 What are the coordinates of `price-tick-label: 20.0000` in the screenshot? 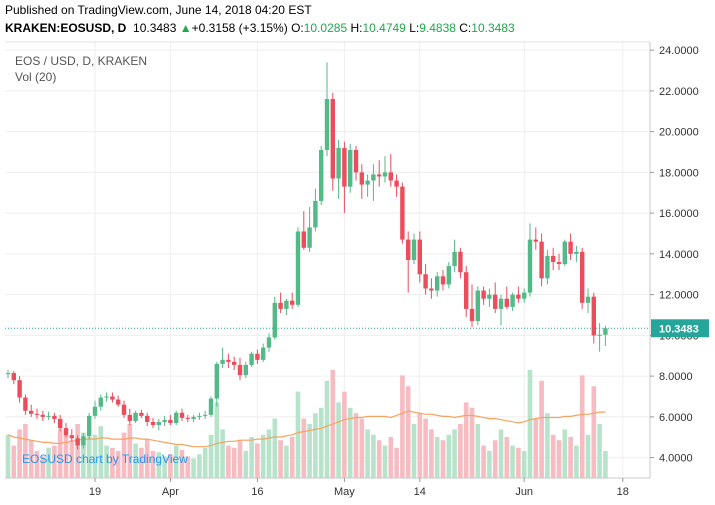 It's located at (679, 133).